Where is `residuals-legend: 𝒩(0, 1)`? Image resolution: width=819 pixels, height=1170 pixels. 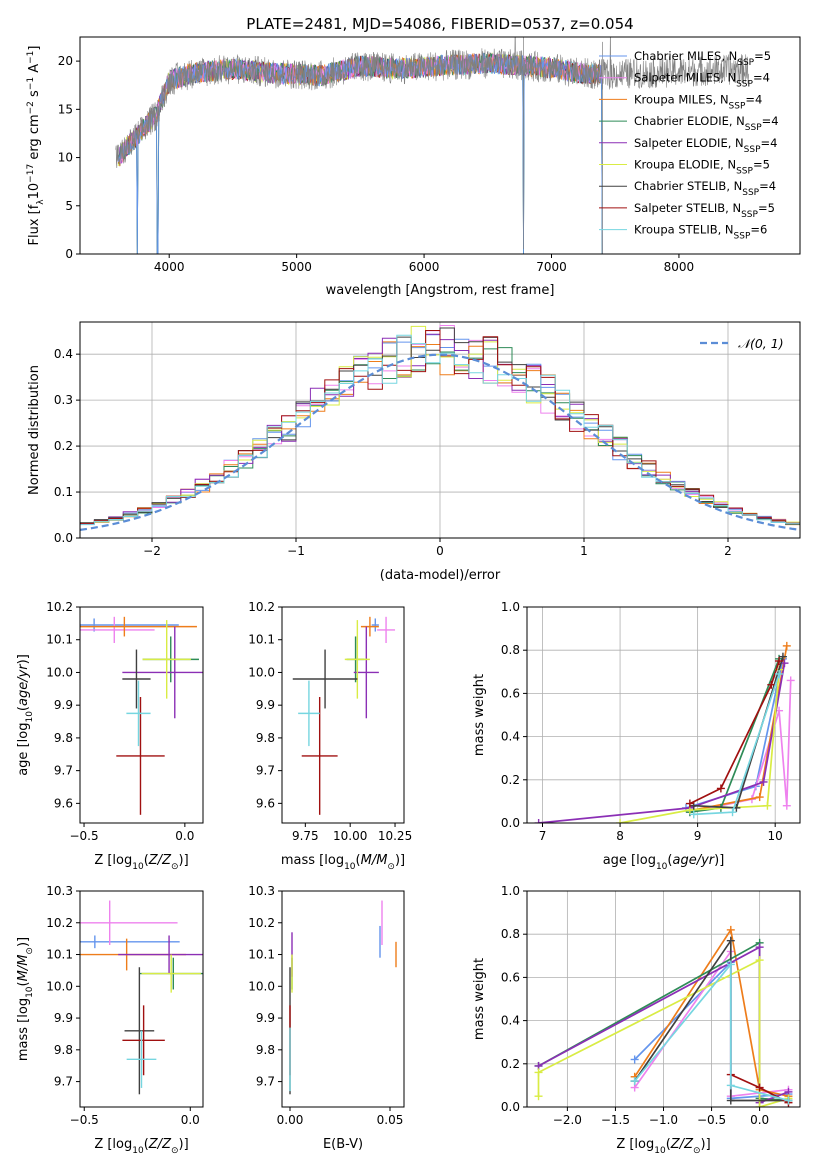
residuals-legend: 𝒩(0, 1) is located at coordinates (742, 343).